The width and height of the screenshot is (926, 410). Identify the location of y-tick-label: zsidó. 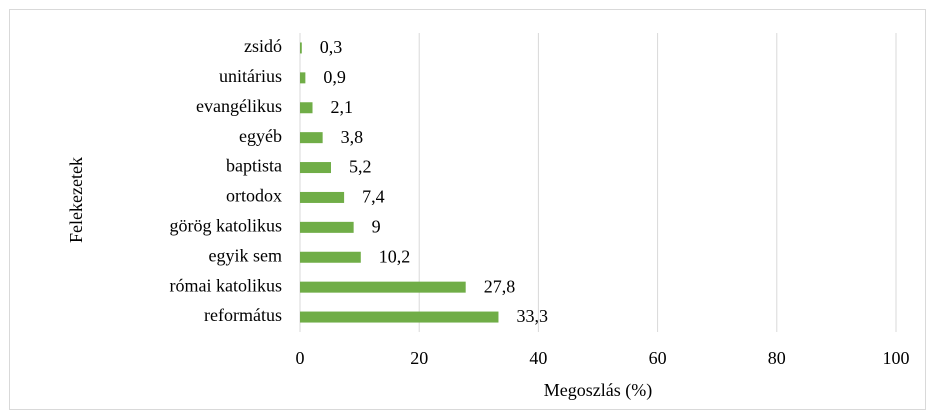
(263, 46).